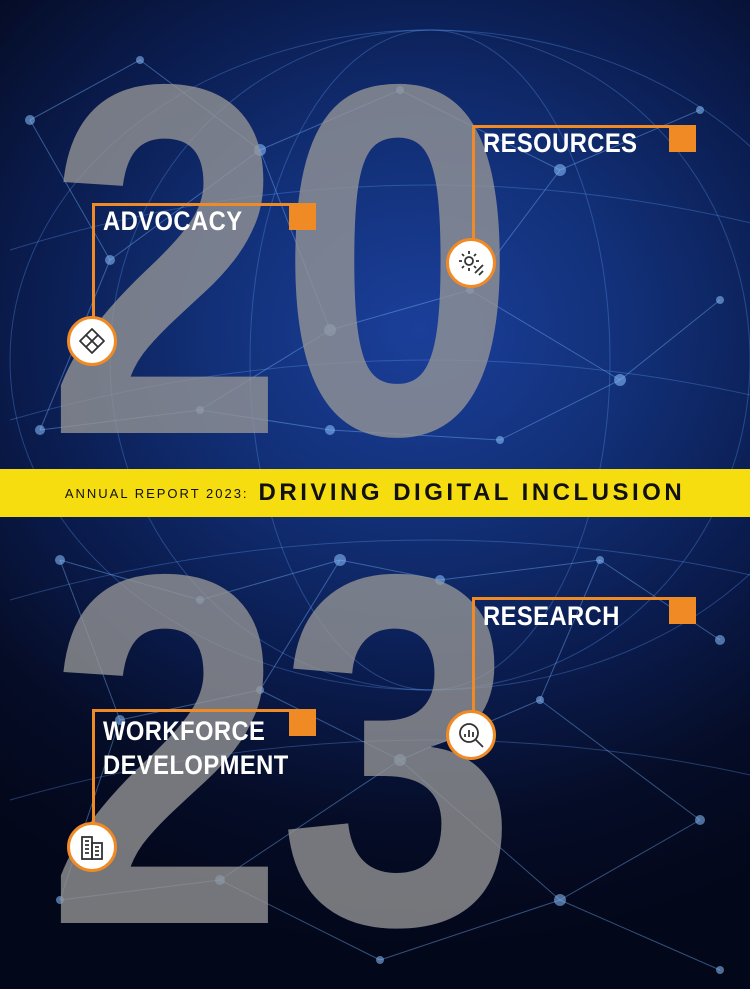 This screenshot has height=989, width=750. Describe the element at coordinates (471, 735) in the screenshot. I see `magnifier-chart-icon` at that location.